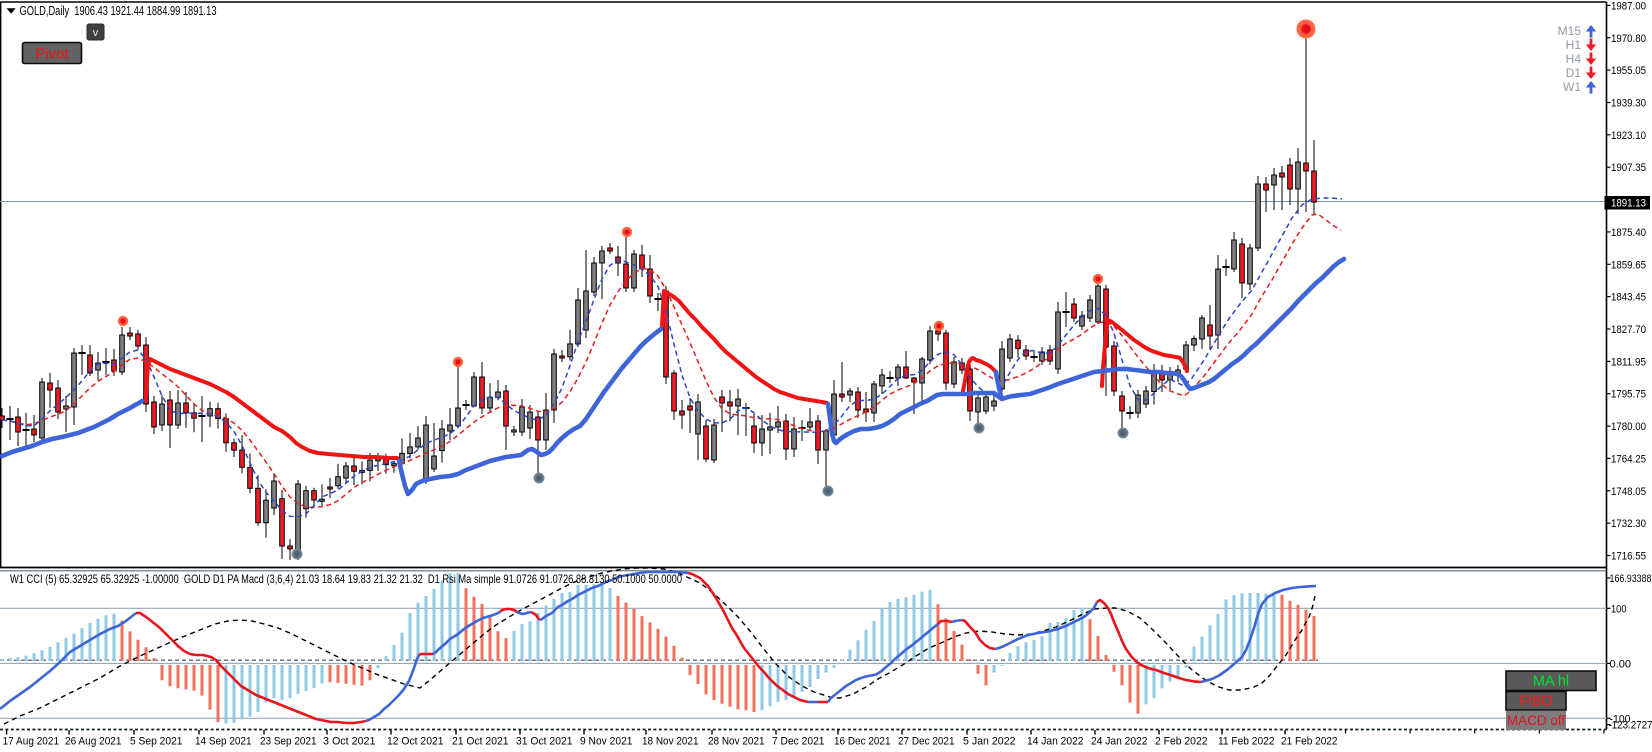 This screenshot has height=752, width=1652. What do you see at coordinates (1628, 136) in the screenshot?
I see `svg-text: 1923.10` at bounding box center [1628, 136].